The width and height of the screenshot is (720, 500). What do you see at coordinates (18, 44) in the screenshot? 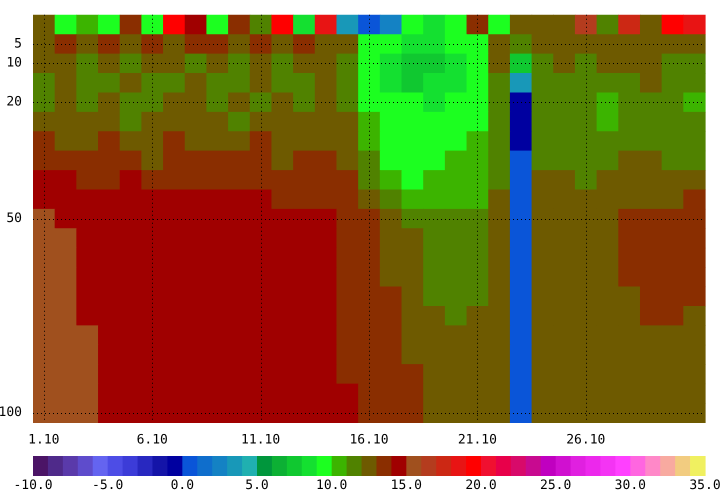
I see `y-tick-label: 5` at bounding box center [18, 44].